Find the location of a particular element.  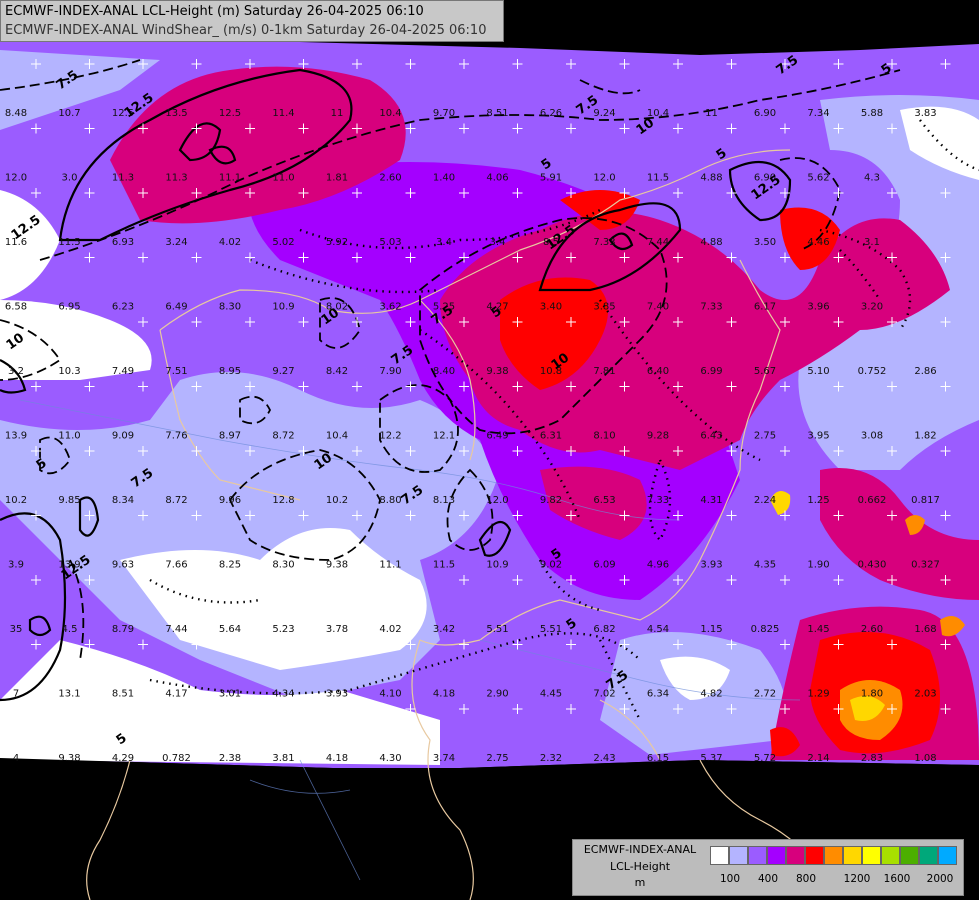

value-label: 9.85 is located at coordinates (69, 500).